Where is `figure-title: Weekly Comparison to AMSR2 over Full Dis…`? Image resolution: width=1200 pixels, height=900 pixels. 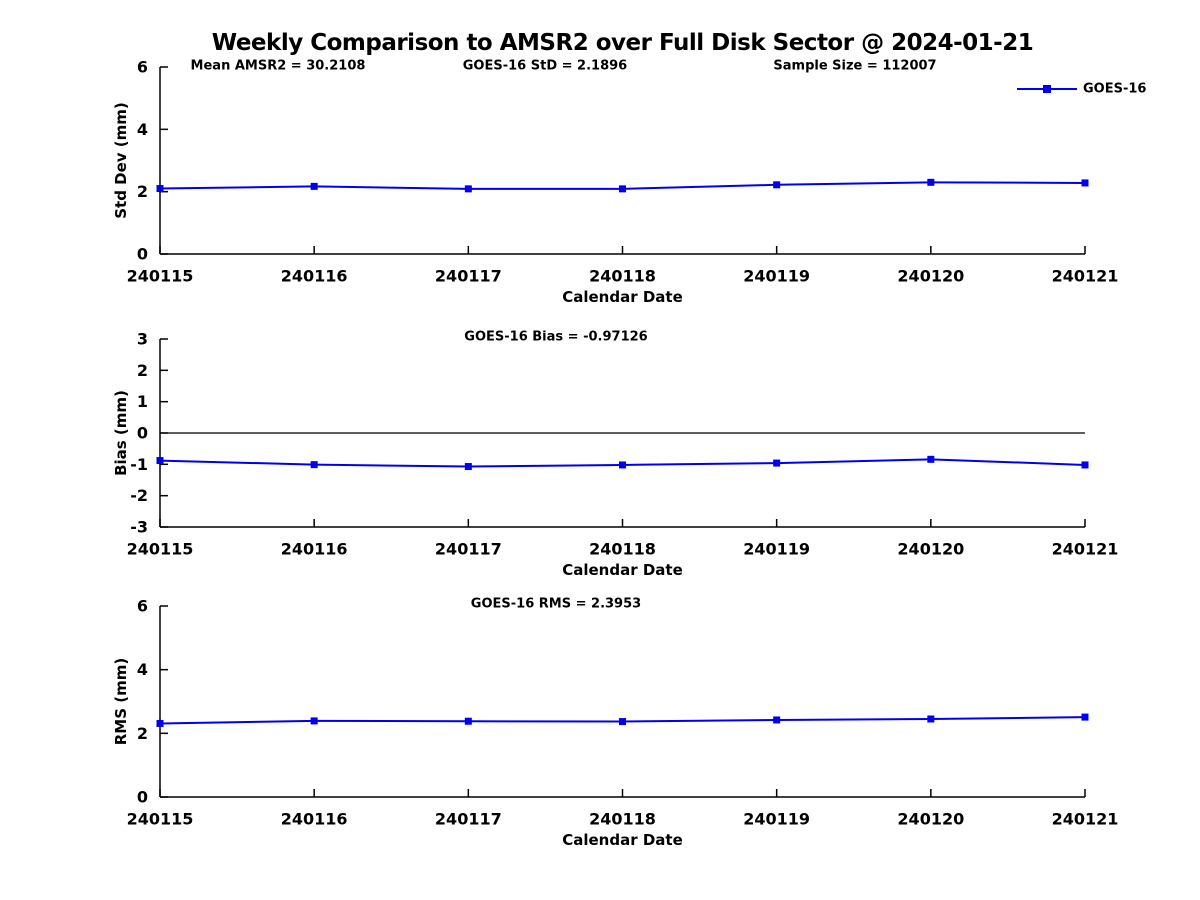 figure-title: Weekly Comparison to AMSR2 over Full Dis… is located at coordinates (622, 43).